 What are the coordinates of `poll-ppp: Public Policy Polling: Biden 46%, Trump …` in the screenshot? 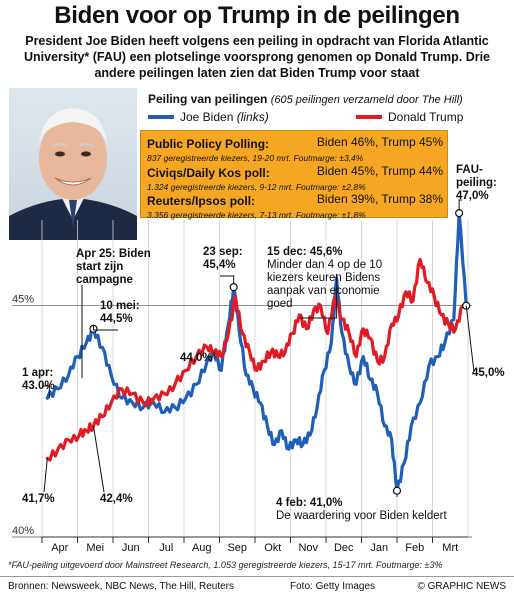 It's located at (295, 149).